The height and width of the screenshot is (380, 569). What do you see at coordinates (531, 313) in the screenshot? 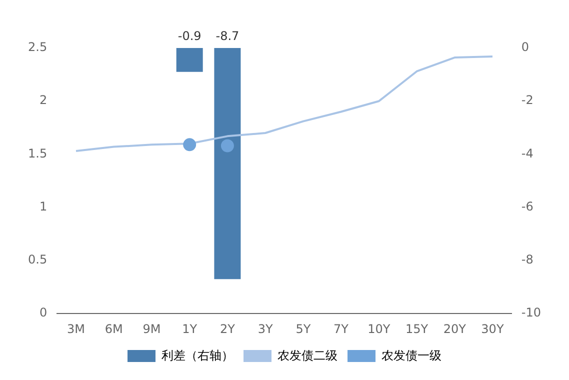
I see `y2-tick-label: -10` at bounding box center [531, 313].